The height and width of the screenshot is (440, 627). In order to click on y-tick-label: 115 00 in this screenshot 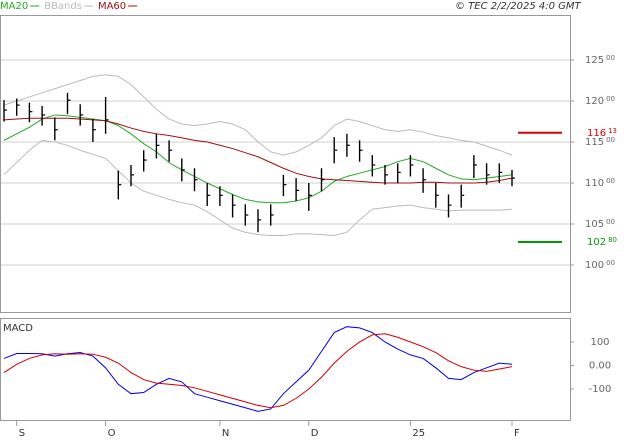, I will do `click(600, 142)`.